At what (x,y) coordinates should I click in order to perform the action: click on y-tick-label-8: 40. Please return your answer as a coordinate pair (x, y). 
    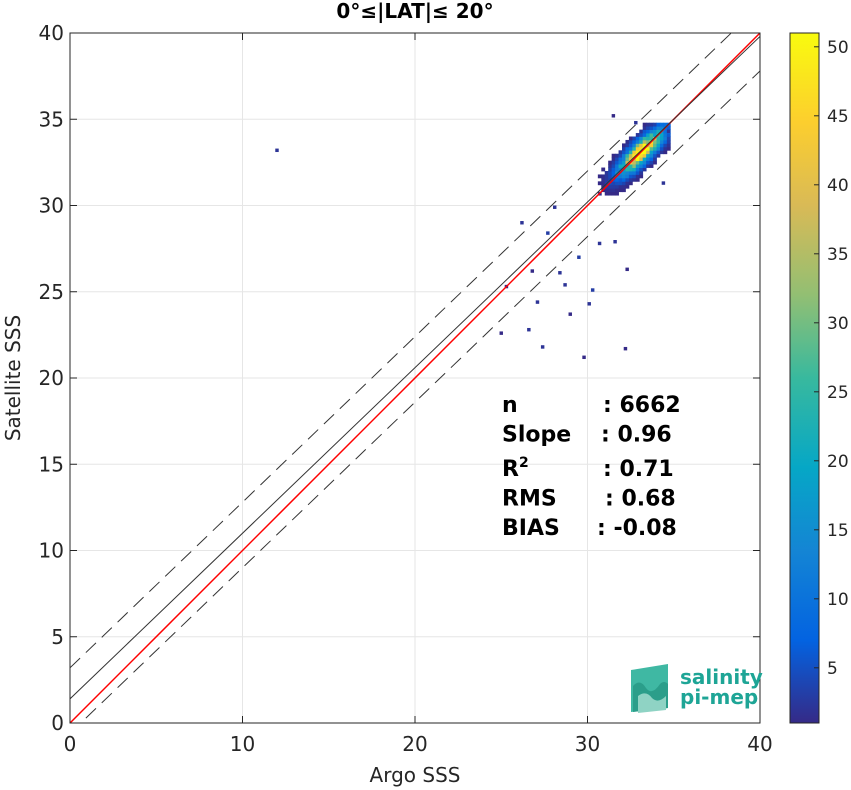
    Looking at the image, I should click on (51, 33).